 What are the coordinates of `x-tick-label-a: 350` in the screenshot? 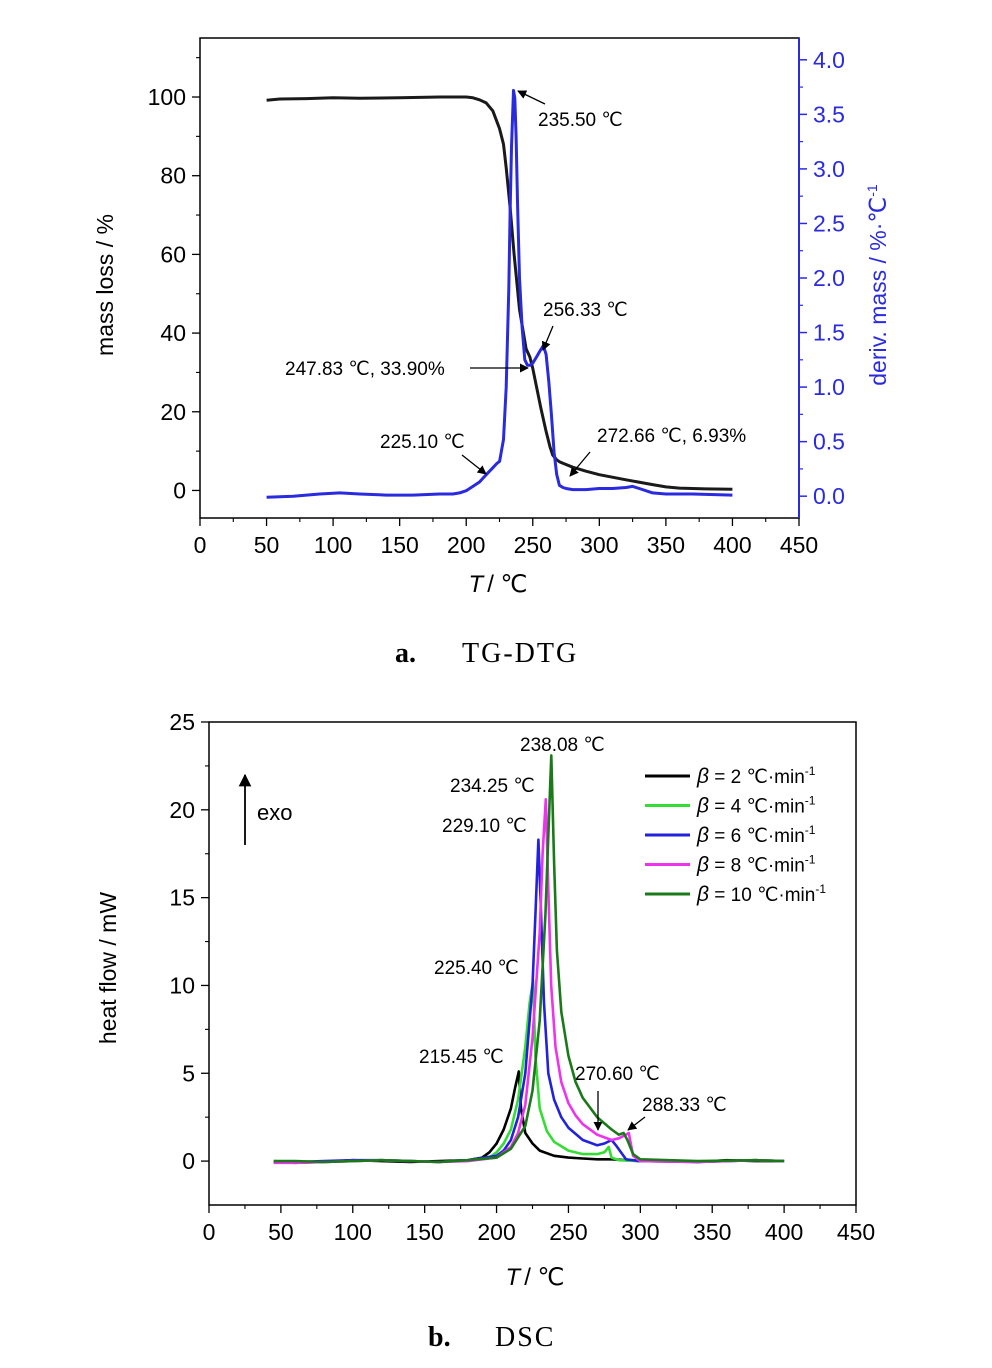 It's located at (666, 545).